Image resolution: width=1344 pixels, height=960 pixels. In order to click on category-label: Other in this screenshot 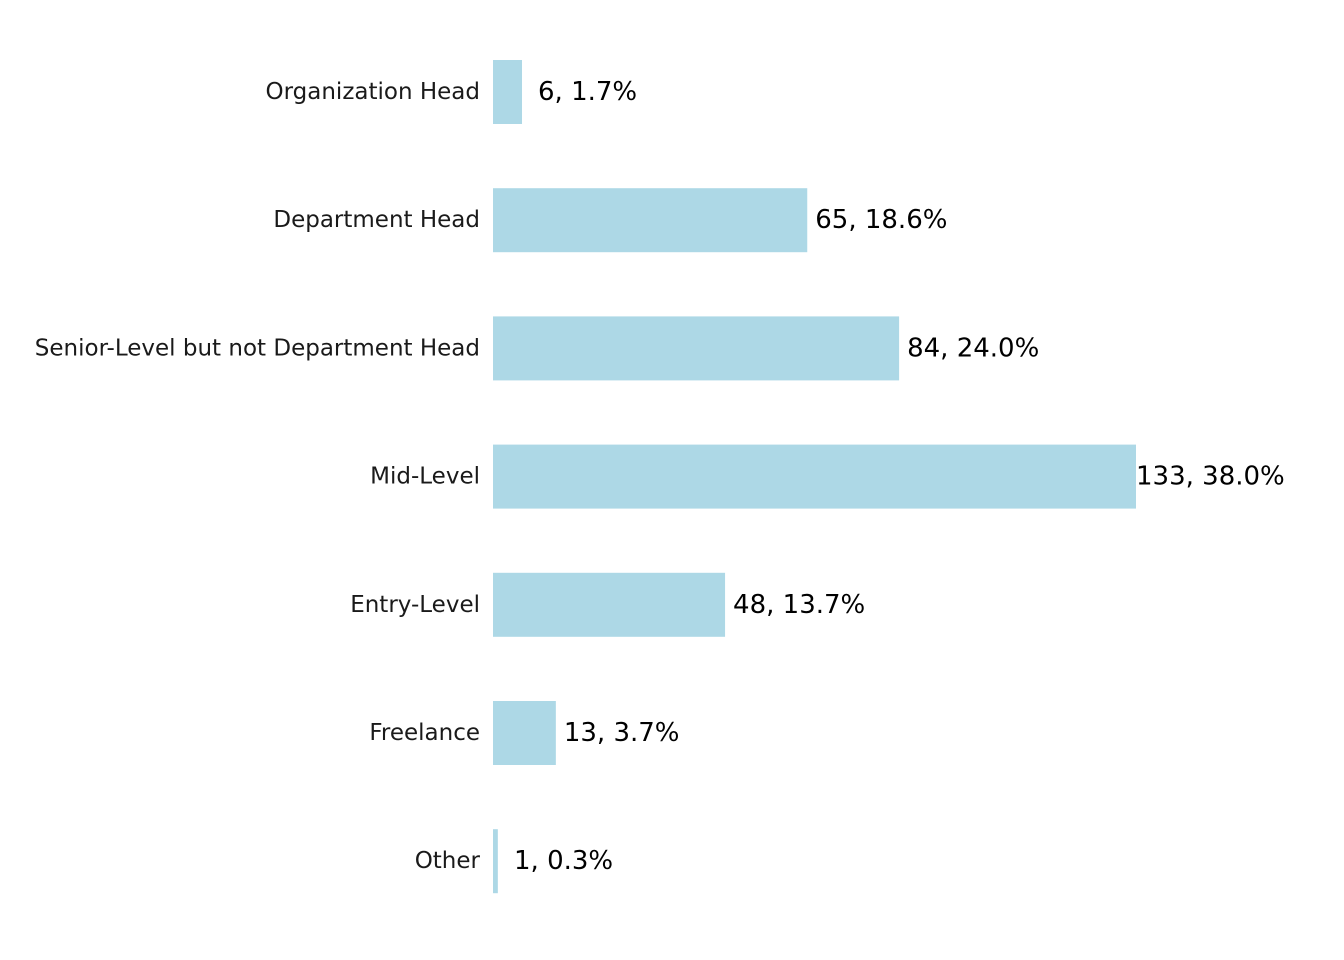, I will do `click(448, 861)`.